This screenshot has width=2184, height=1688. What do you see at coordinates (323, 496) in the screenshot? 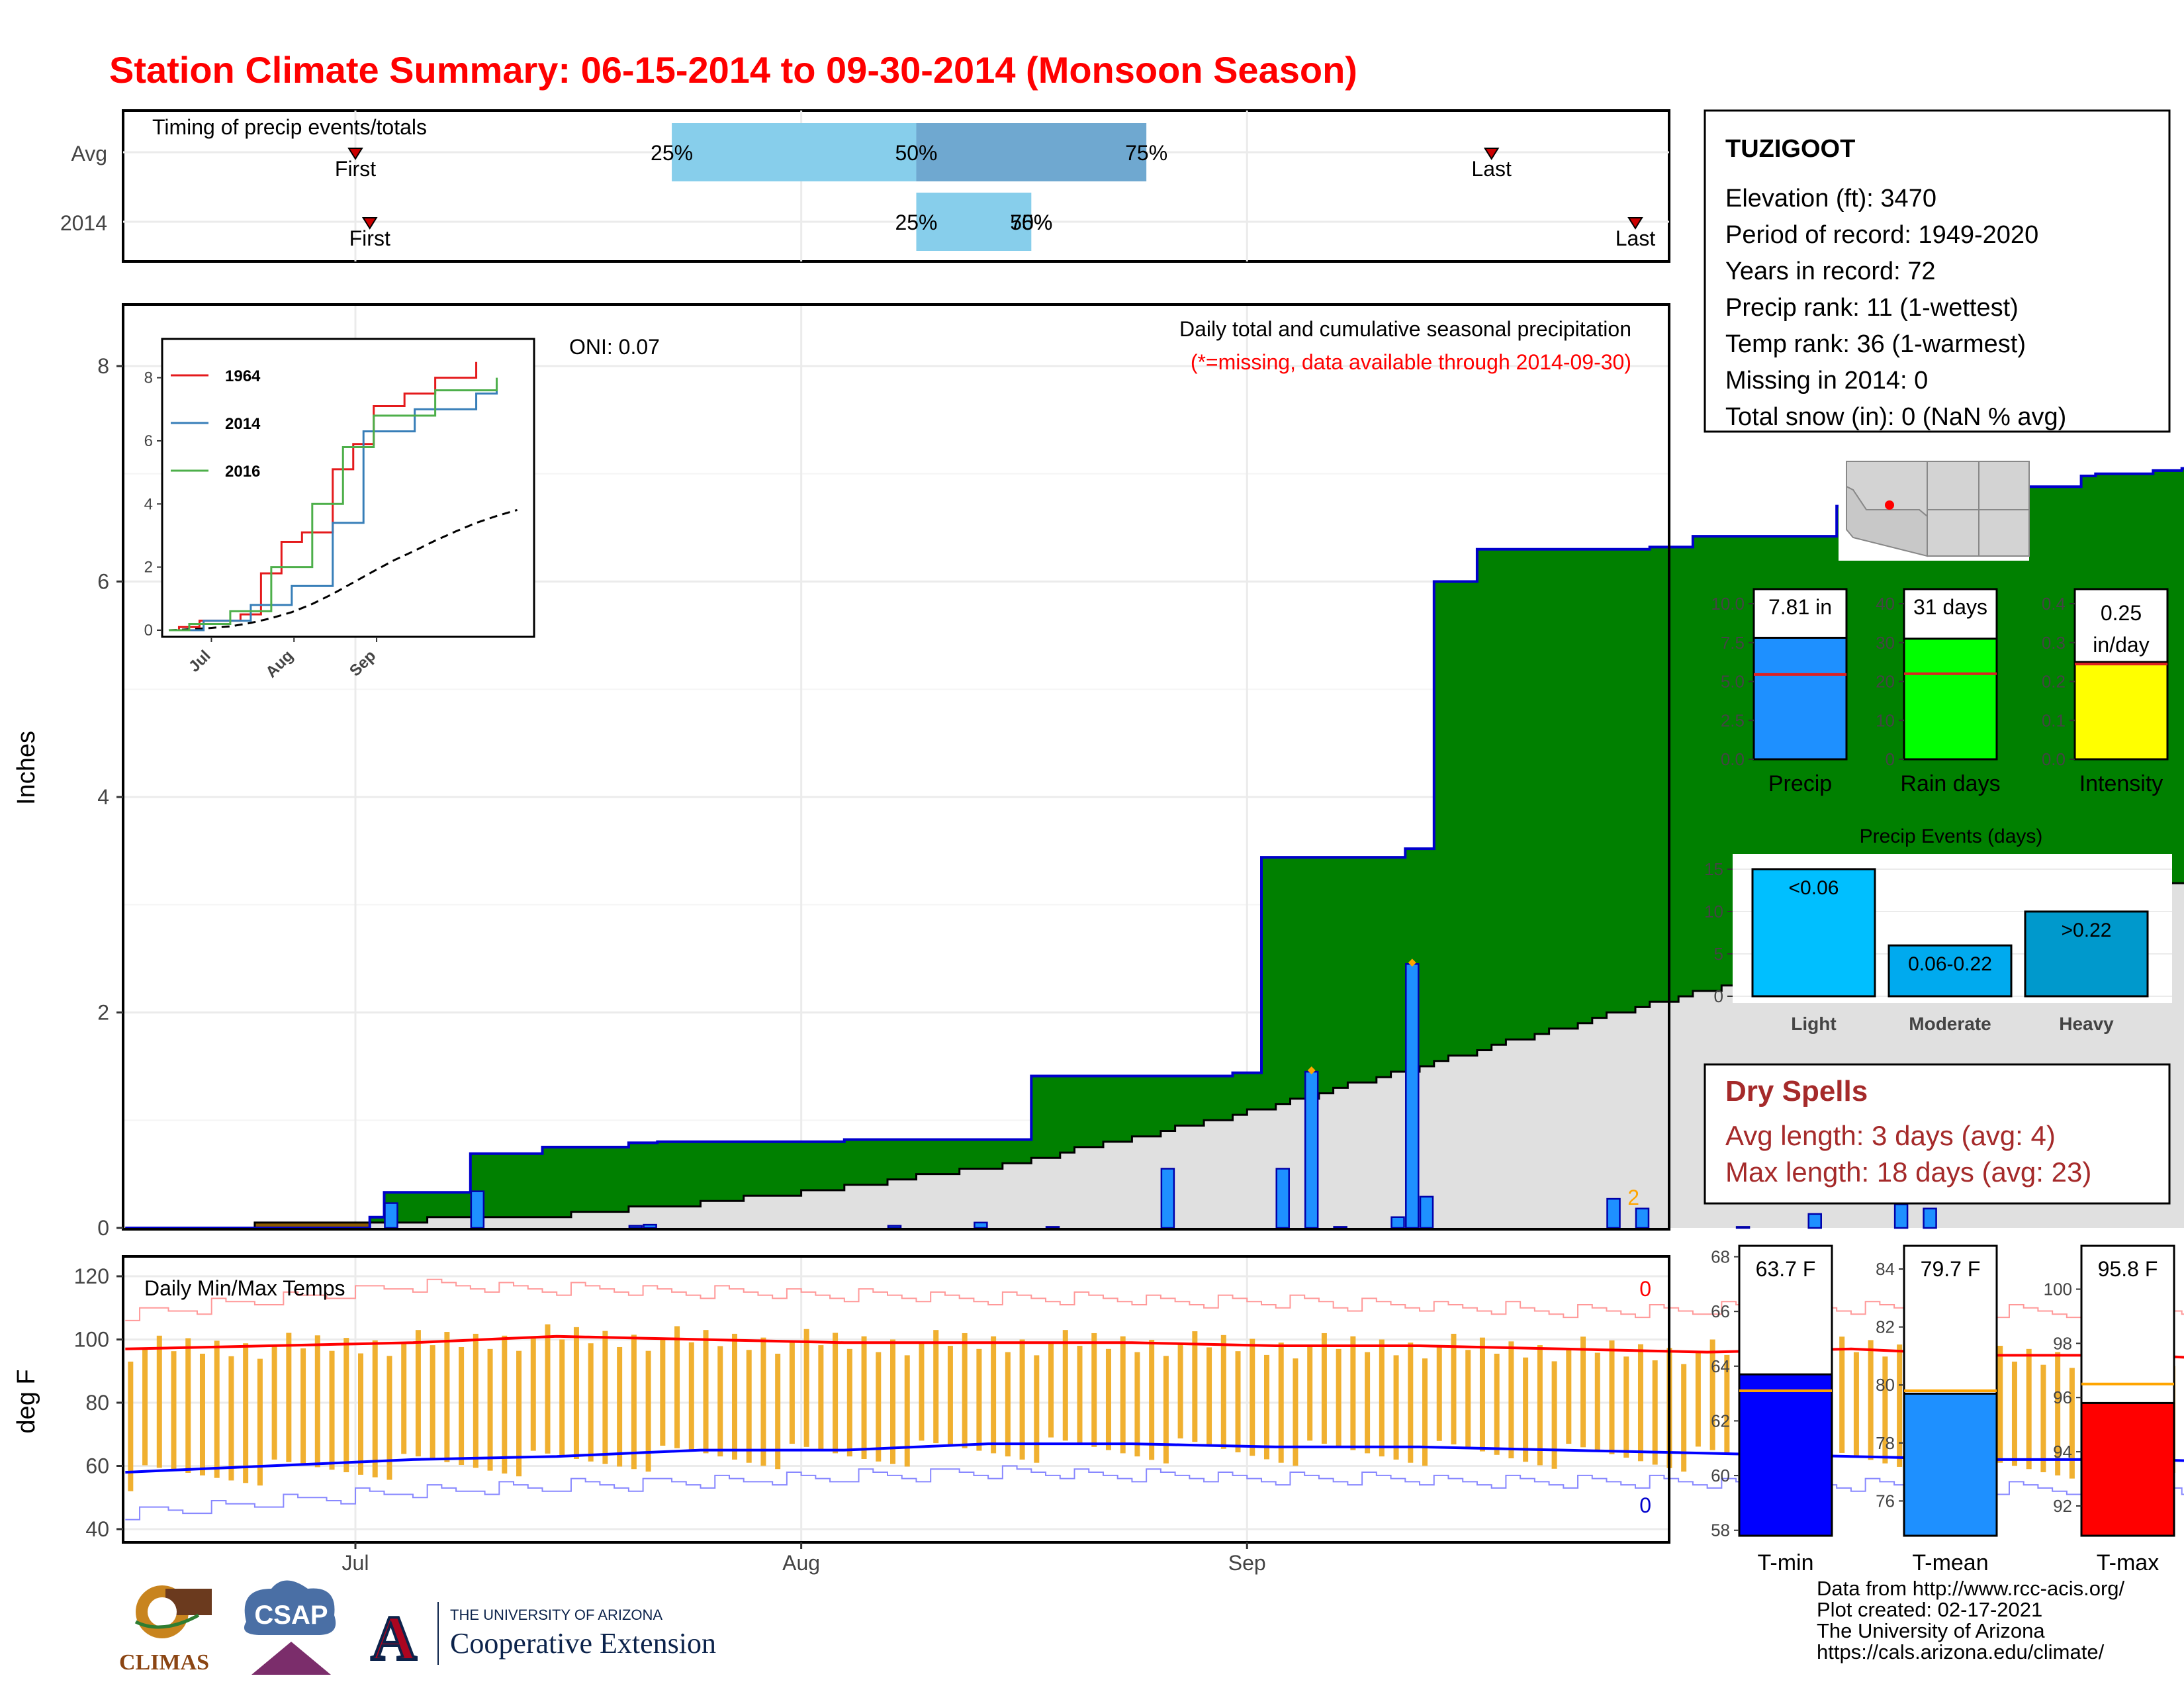
I see `inset-series-line` at bounding box center [323, 496].